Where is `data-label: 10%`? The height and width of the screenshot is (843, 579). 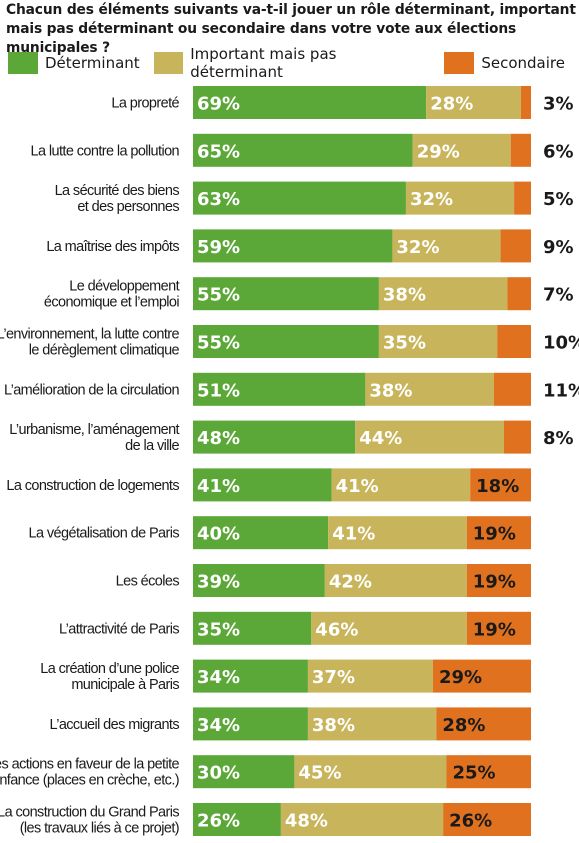 data-label: 10% is located at coordinates (561, 343).